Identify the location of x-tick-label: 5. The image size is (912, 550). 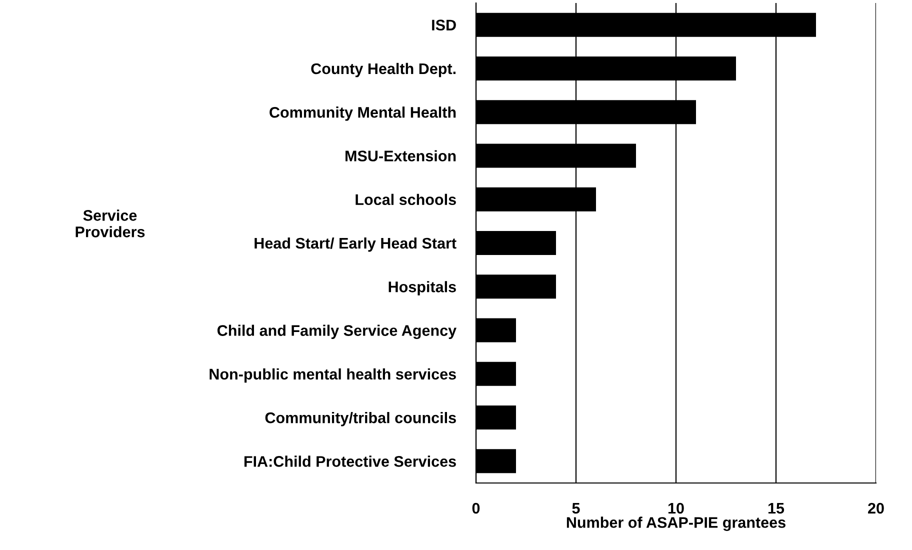
(576, 508).